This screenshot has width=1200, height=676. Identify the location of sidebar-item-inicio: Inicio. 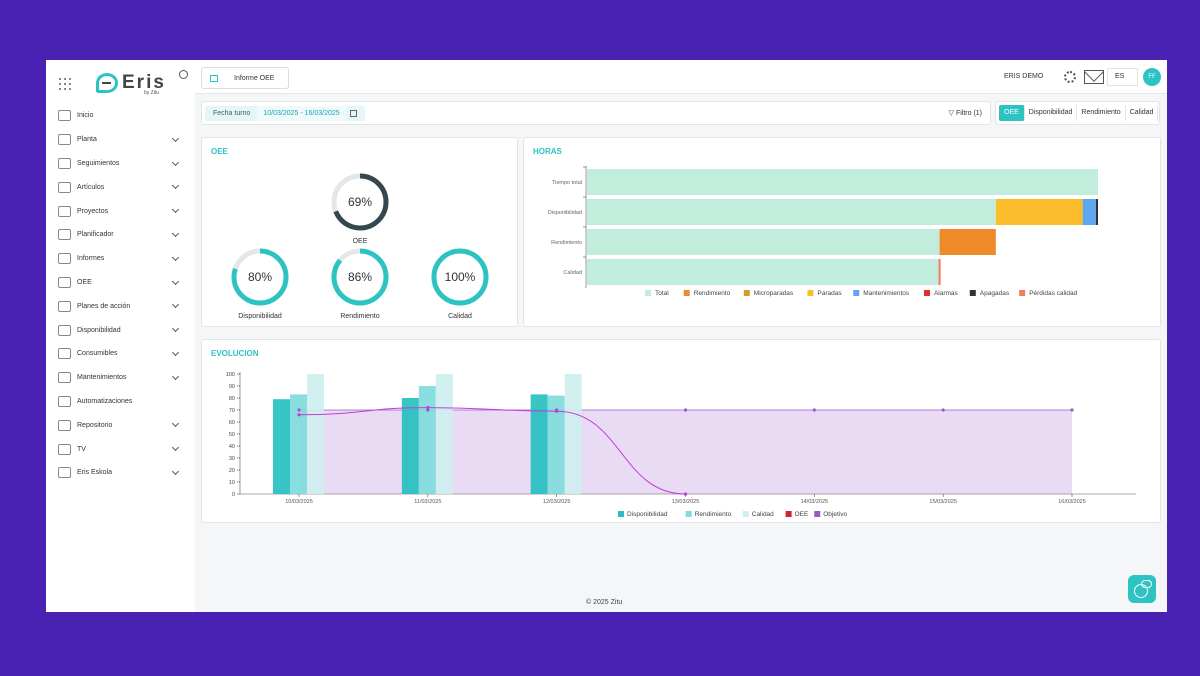
(120, 116).